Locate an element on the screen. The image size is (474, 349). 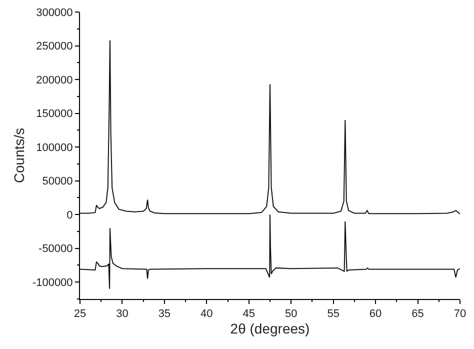
x-axis-title: 2θ (degrees) is located at coordinates (270, 328).